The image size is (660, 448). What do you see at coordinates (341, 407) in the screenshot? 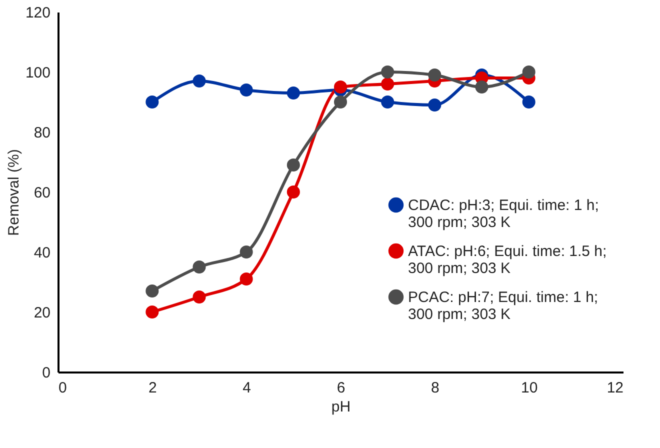
I see `x-axis-title: pH` at bounding box center [341, 407].